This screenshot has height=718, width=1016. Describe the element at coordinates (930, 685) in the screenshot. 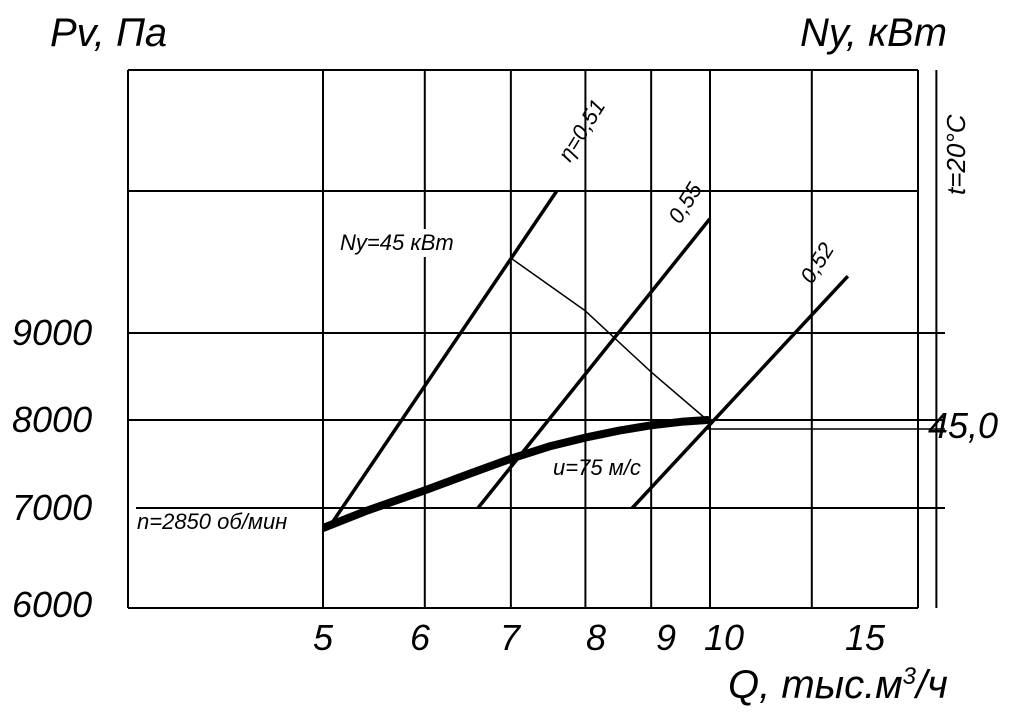

I see `x-axis-label-tail: /ч` at that location.